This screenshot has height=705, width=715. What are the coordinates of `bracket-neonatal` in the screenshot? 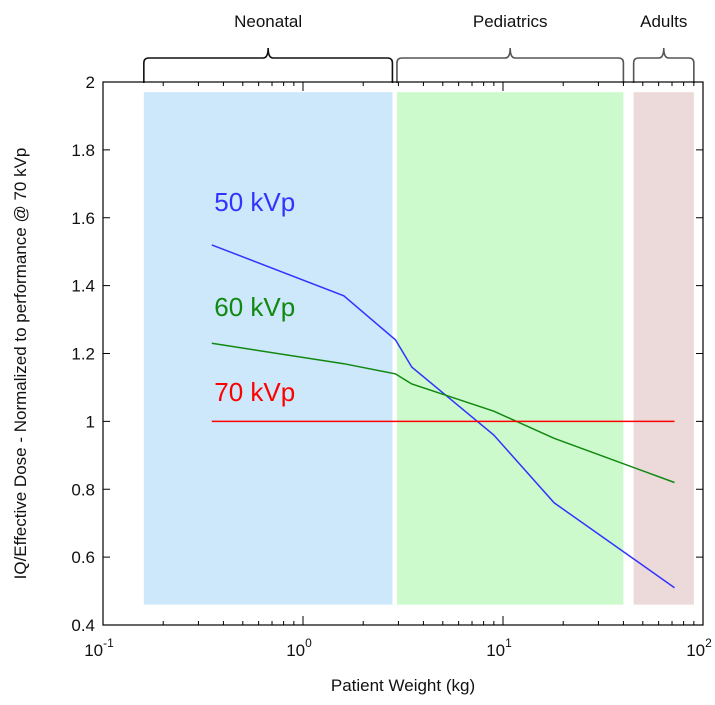 It's located at (268, 65).